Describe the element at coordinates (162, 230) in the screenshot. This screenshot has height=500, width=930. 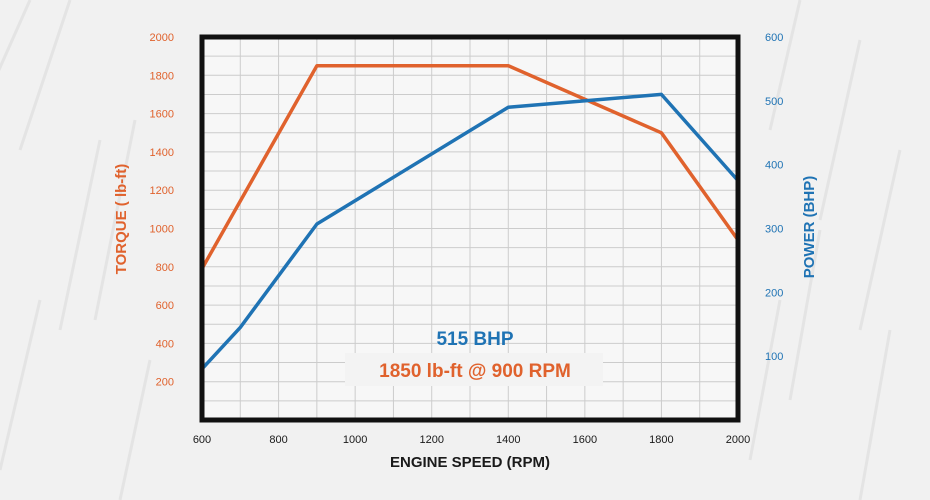
I see `left-tick-label: 1000` at that location.